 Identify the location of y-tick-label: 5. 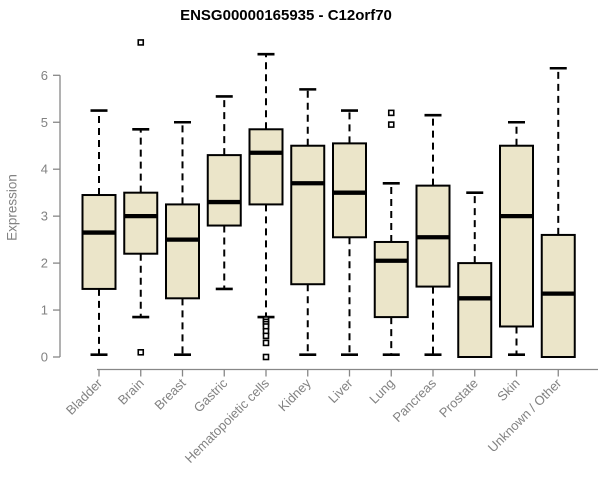
(44, 122).